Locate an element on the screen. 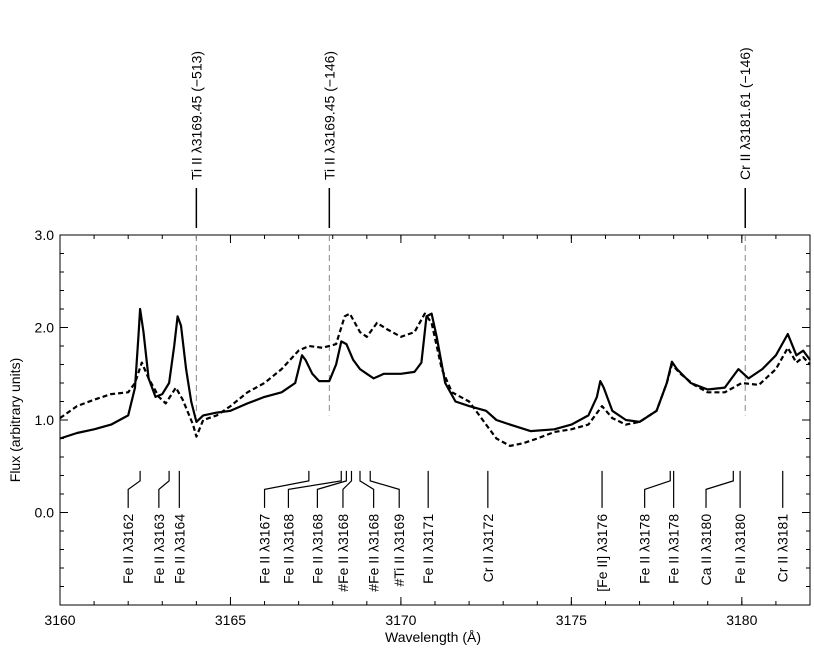 This screenshot has width=814, height=654. marker-label: Ti II λ3169.45 (−513) is located at coordinates (196, 115).